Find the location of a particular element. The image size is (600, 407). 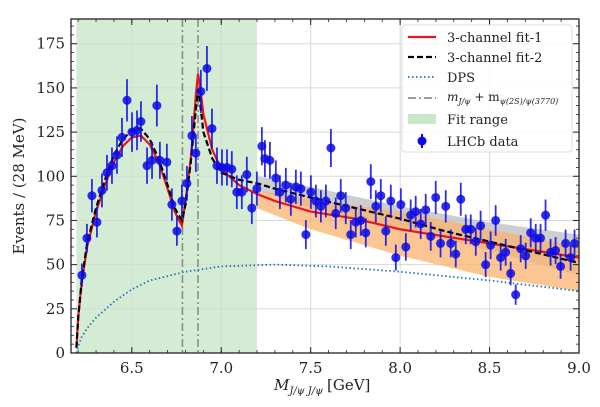

y-tick-label: 0 is located at coordinates (60, 353).